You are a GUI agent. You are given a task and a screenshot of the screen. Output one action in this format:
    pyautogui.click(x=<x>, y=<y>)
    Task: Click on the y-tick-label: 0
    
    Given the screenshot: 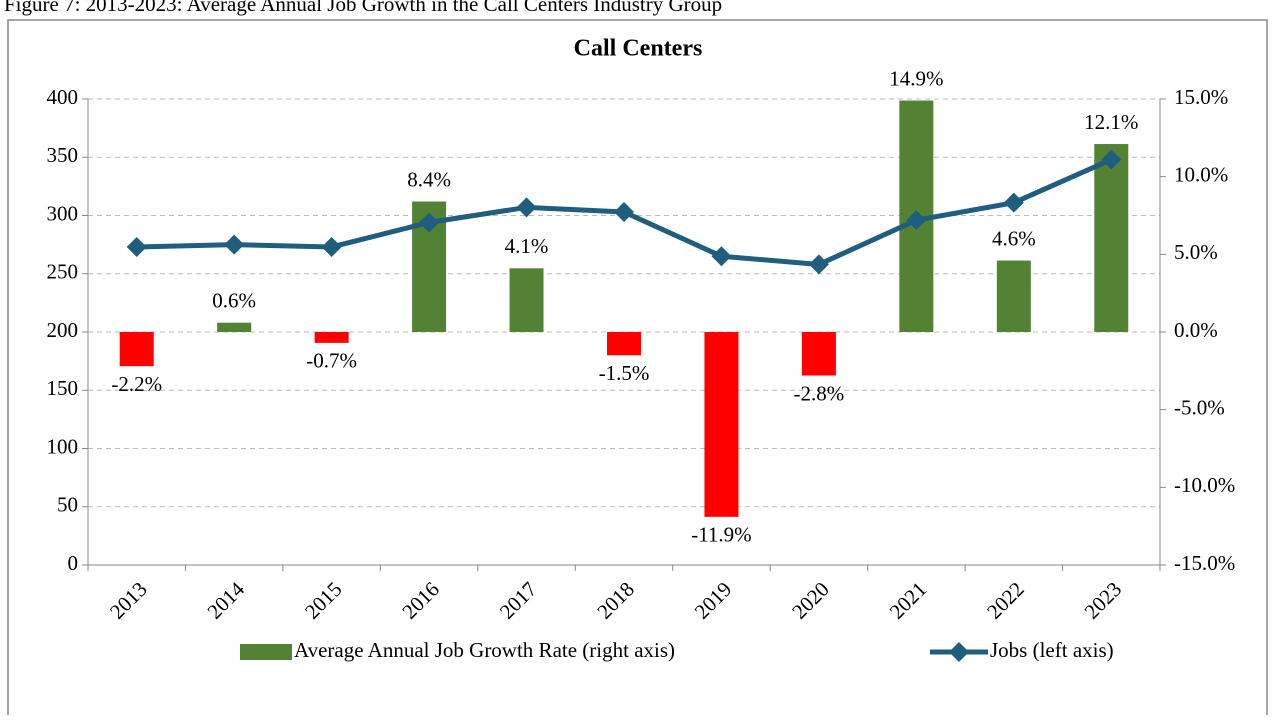 What is the action you would take?
    pyautogui.click(x=73, y=563)
    